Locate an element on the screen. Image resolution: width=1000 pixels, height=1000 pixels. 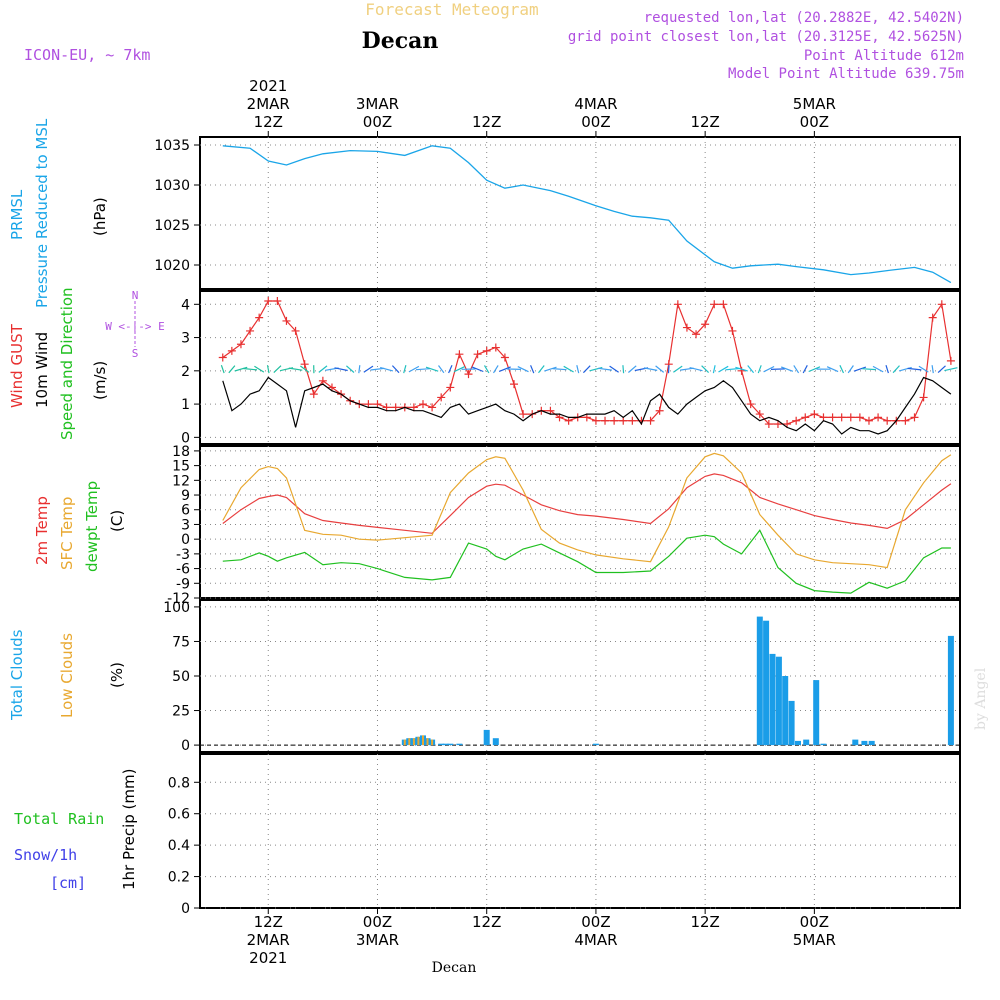
credit-watermark: by Angel is located at coordinates (981, 698).